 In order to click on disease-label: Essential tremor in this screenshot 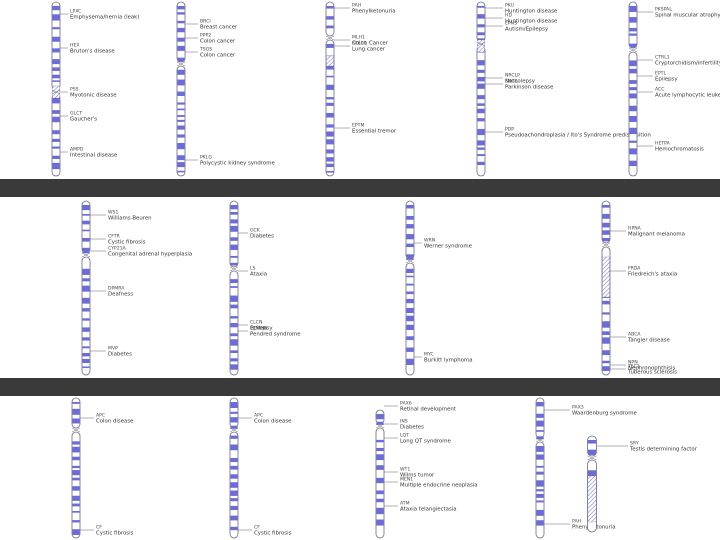, I will do `click(374, 132)`.